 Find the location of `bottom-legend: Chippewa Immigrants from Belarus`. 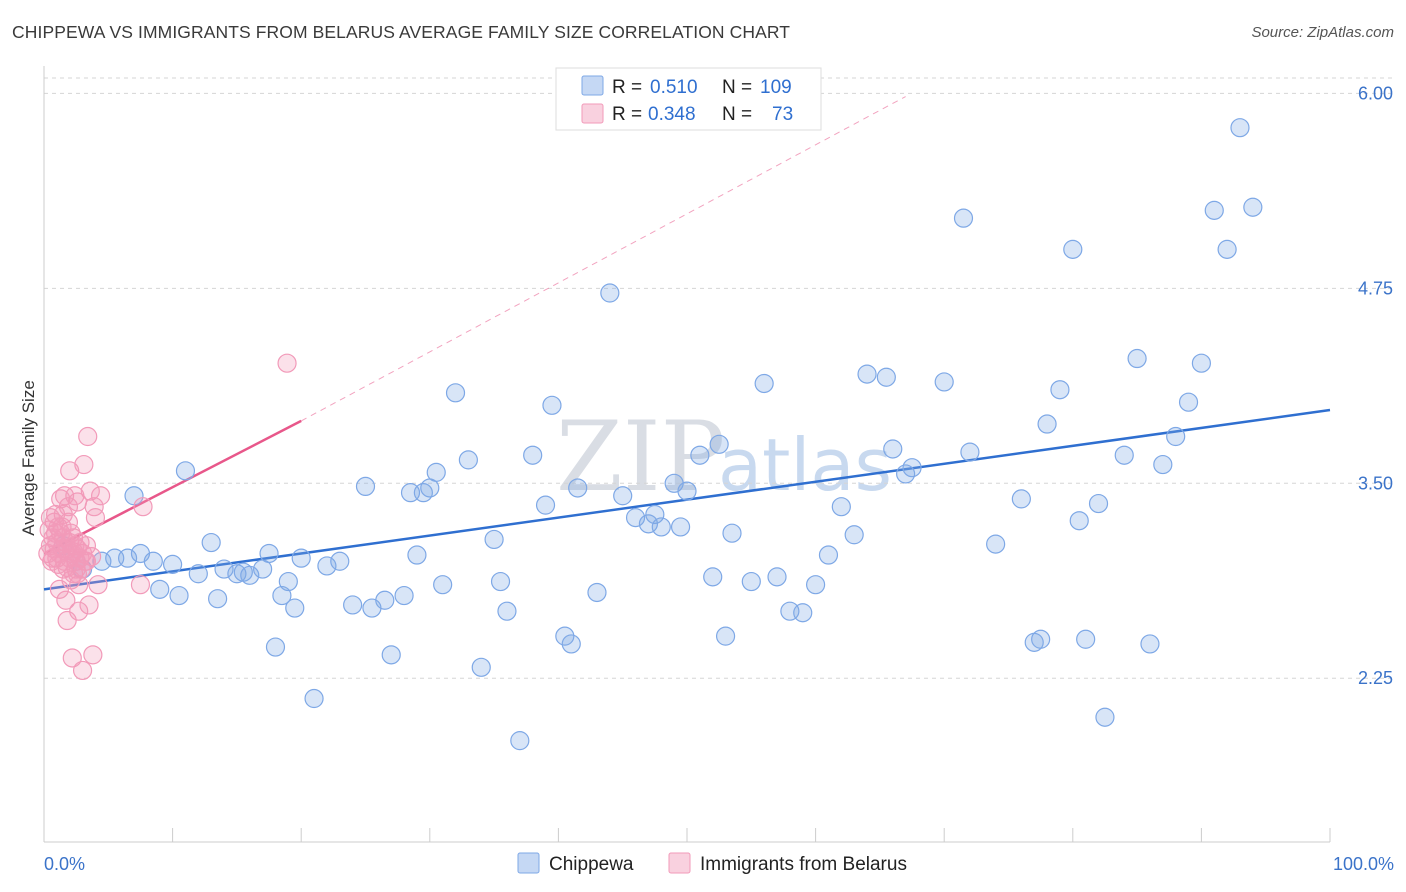

bottom-legend: Chippewa Immigrants from Belarus is located at coordinates (712, 863).